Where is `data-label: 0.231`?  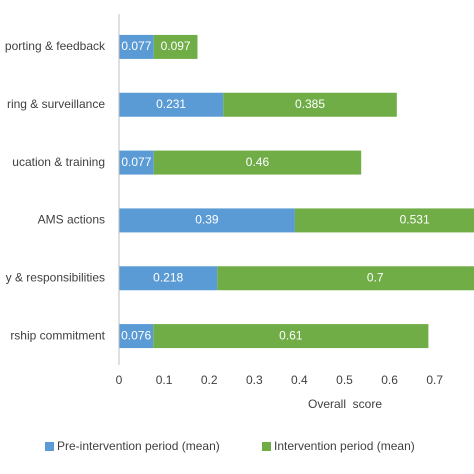 data-label: 0.231 is located at coordinates (171, 104).